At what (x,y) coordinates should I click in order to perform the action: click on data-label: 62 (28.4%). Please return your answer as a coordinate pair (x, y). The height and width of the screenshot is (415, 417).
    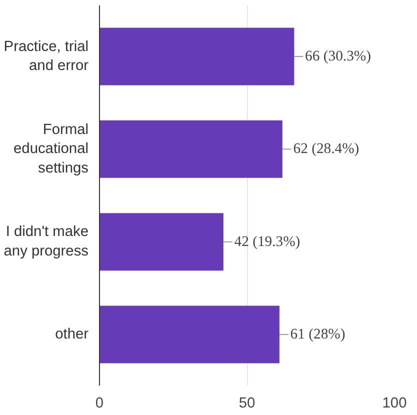
    Looking at the image, I should click on (326, 149).